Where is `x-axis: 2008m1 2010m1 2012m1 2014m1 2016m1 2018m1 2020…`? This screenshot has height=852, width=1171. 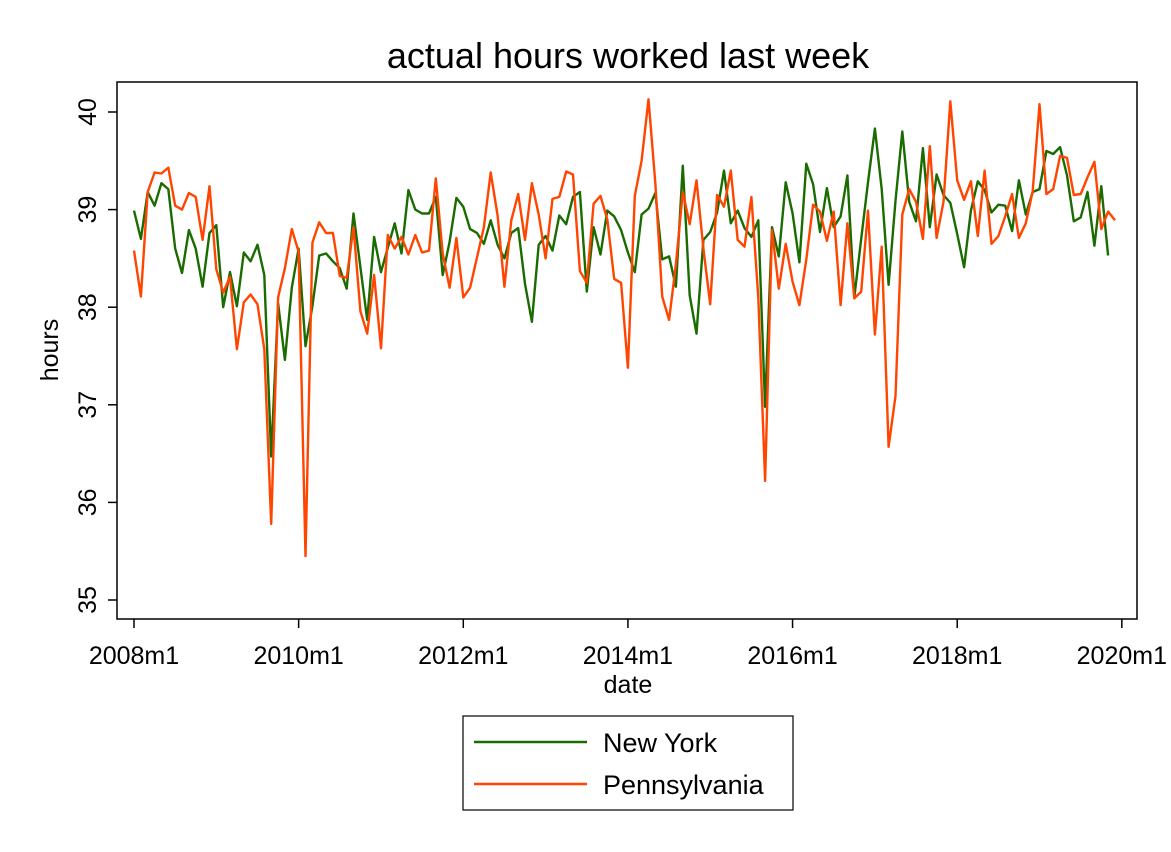 x-axis: 2008m1 2010m1 2012m1 2014m1 2016m1 2018m1 2020… is located at coordinates (628, 644).